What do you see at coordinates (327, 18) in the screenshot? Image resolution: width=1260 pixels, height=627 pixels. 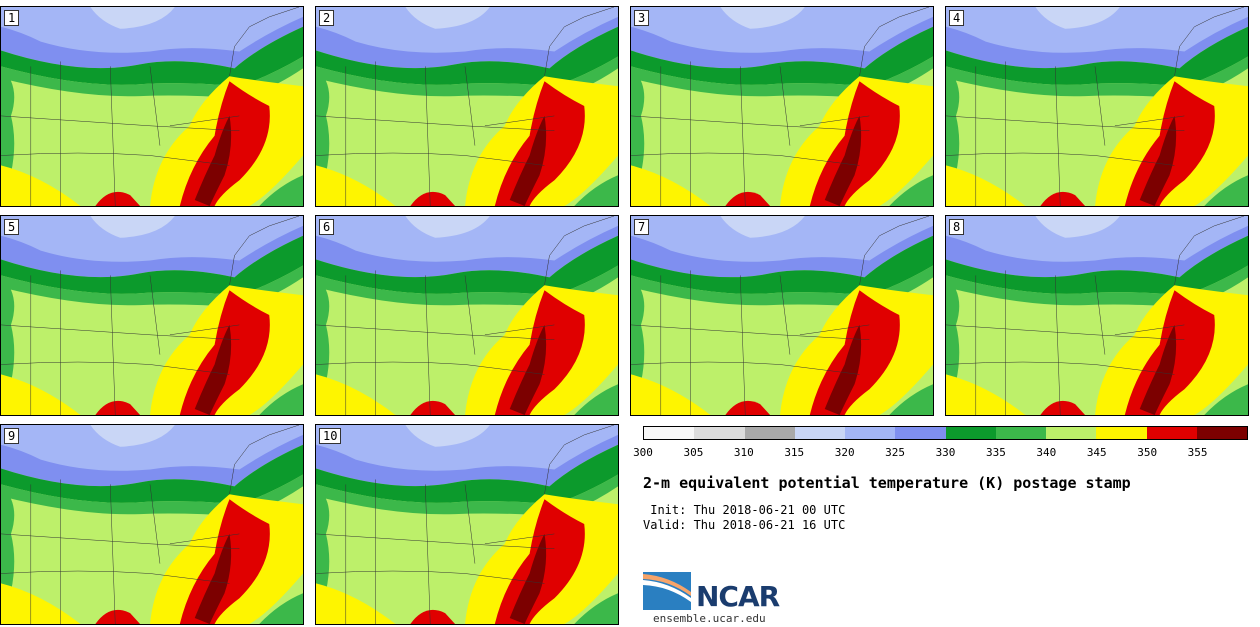 I see `member-label: 2` at bounding box center [327, 18].